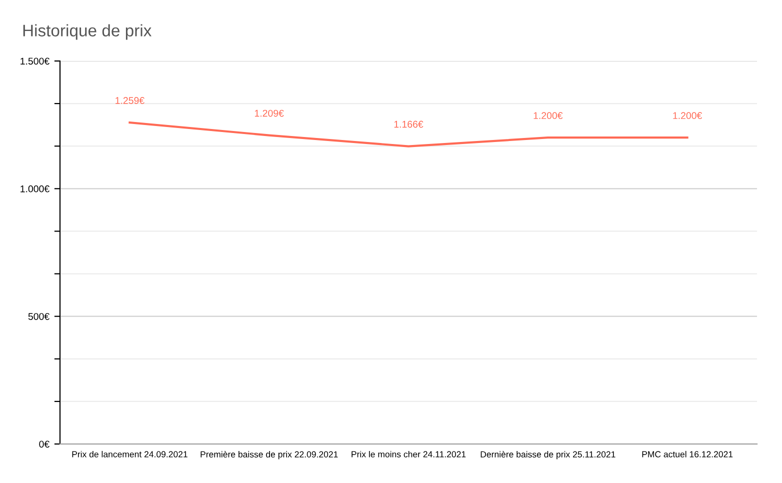 Image resolution: width=782 pixels, height=483 pixels. I want to click on y-tick-label: 1.500€, so click(35, 61).